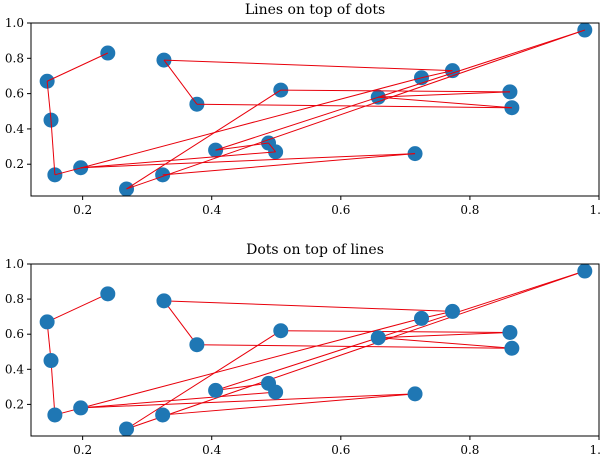 The height and width of the screenshot is (464, 600). What do you see at coordinates (315, 250) in the screenshot?
I see `chart-title: Dots on top of lines` at bounding box center [315, 250].